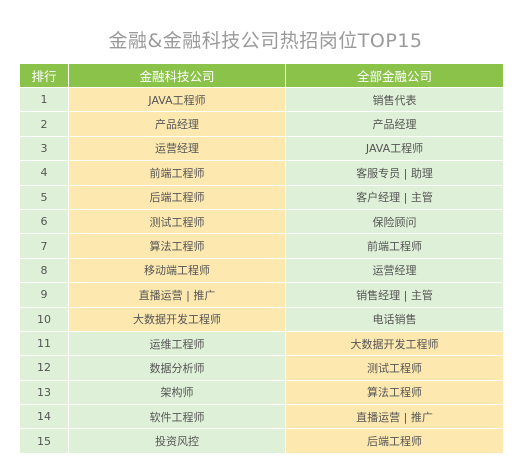  Describe the element at coordinates (394, 197) in the screenshot. I see `finance-job-cell: 客户经理 | 主管` at that location.